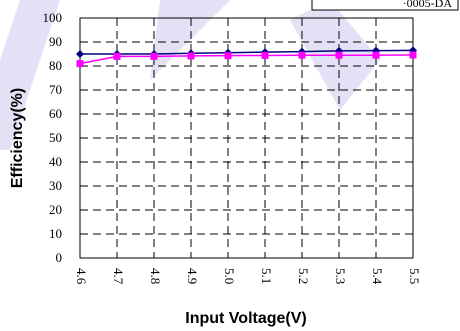 The width and height of the screenshot is (460, 331). What do you see at coordinates (80, 54) in the screenshot?
I see `series-1-point` at bounding box center [80, 54].